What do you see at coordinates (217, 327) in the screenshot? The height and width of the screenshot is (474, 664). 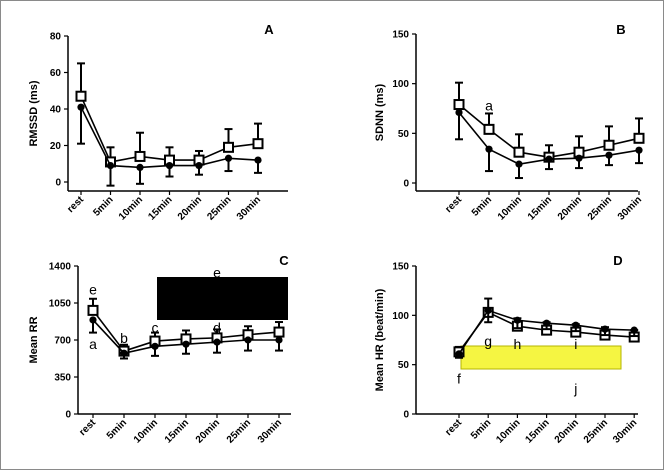 I see `annotation-d: d` at bounding box center [217, 327].